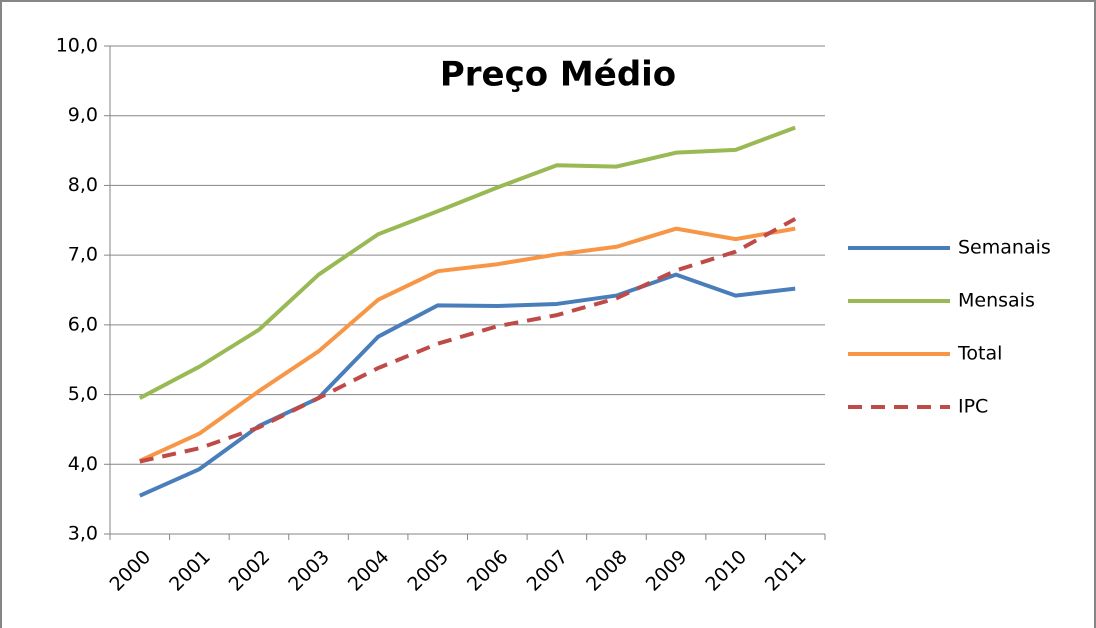 This screenshot has height=628, width=1096. Describe the element at coordinates (83, 394) in the screenshot. I see `y-tick-label: 5,0` at that location.